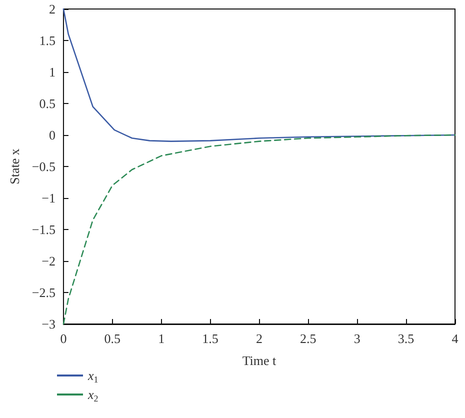 This screenshot has width=465, height=418. Describe the element at coordinates (44, 166) in the screenshot. I see `y-tick-label: −0.5` at that location.